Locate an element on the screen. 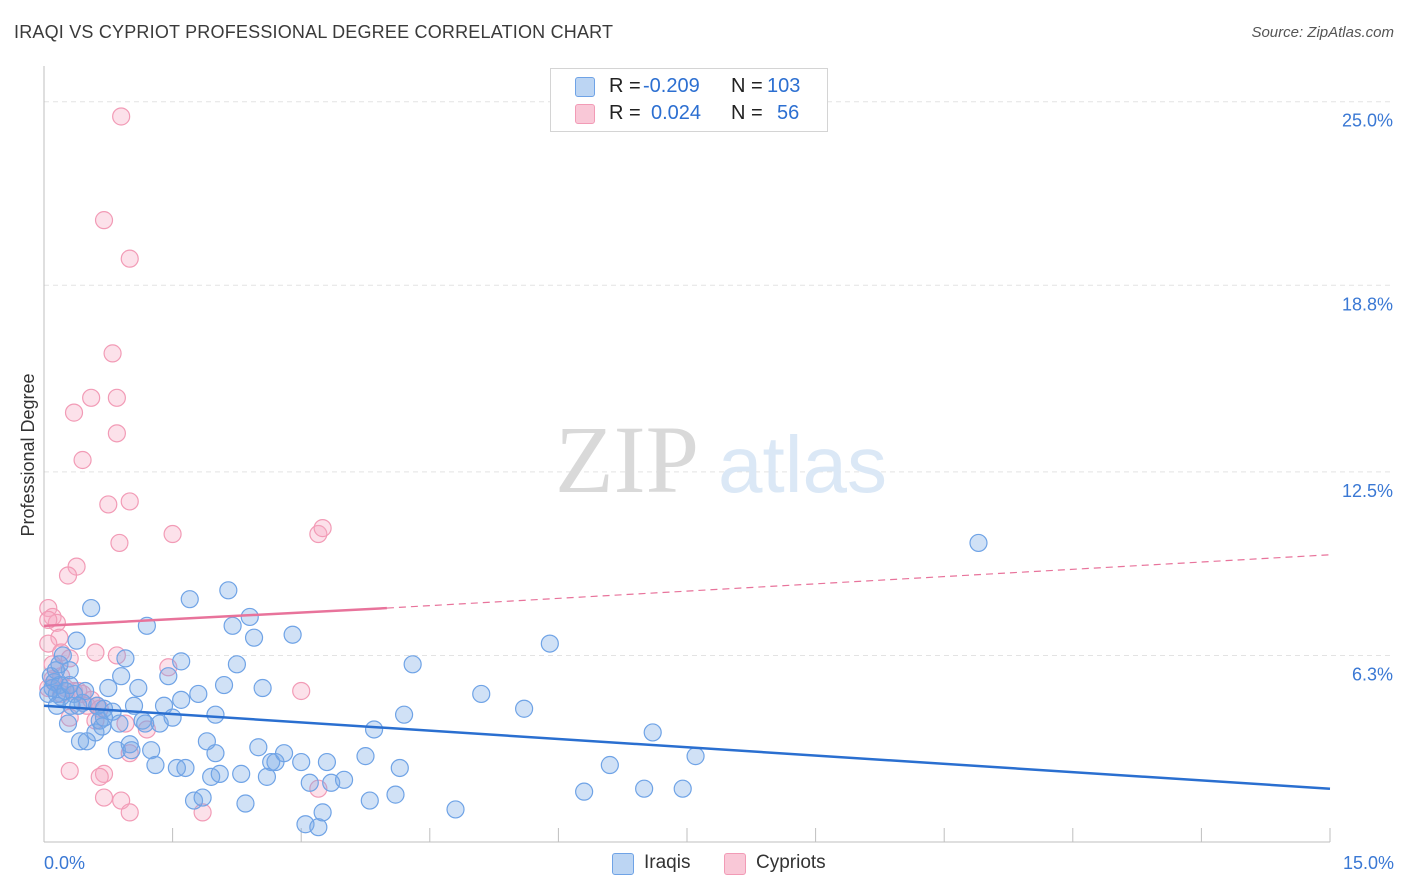 The width and height of the screenshot is (1406, 892). y-tick-label: 25.0% is located at coordinates (1367, 121).